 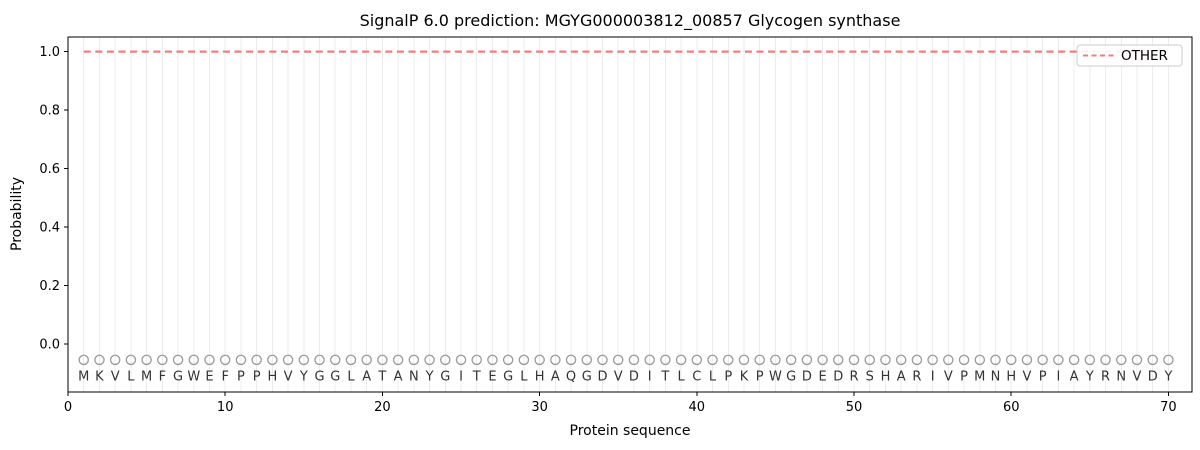 I want to click on x-tick-label: 40, so click(x=697, y=407).